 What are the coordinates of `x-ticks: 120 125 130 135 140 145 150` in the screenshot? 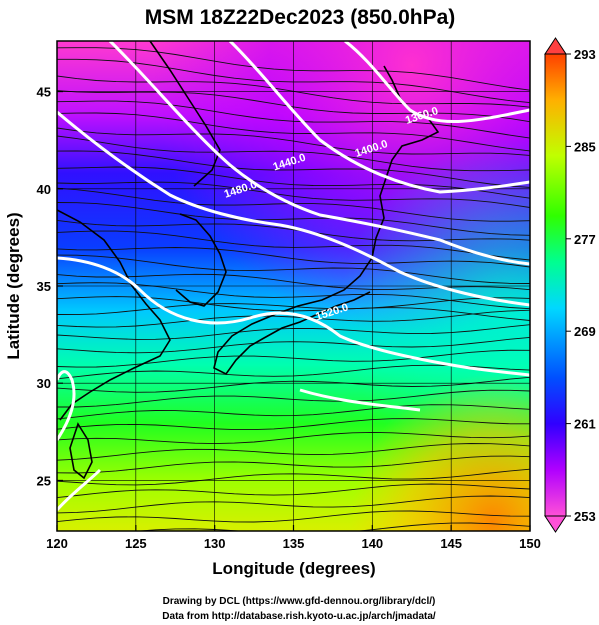 It's located at (293, 538).